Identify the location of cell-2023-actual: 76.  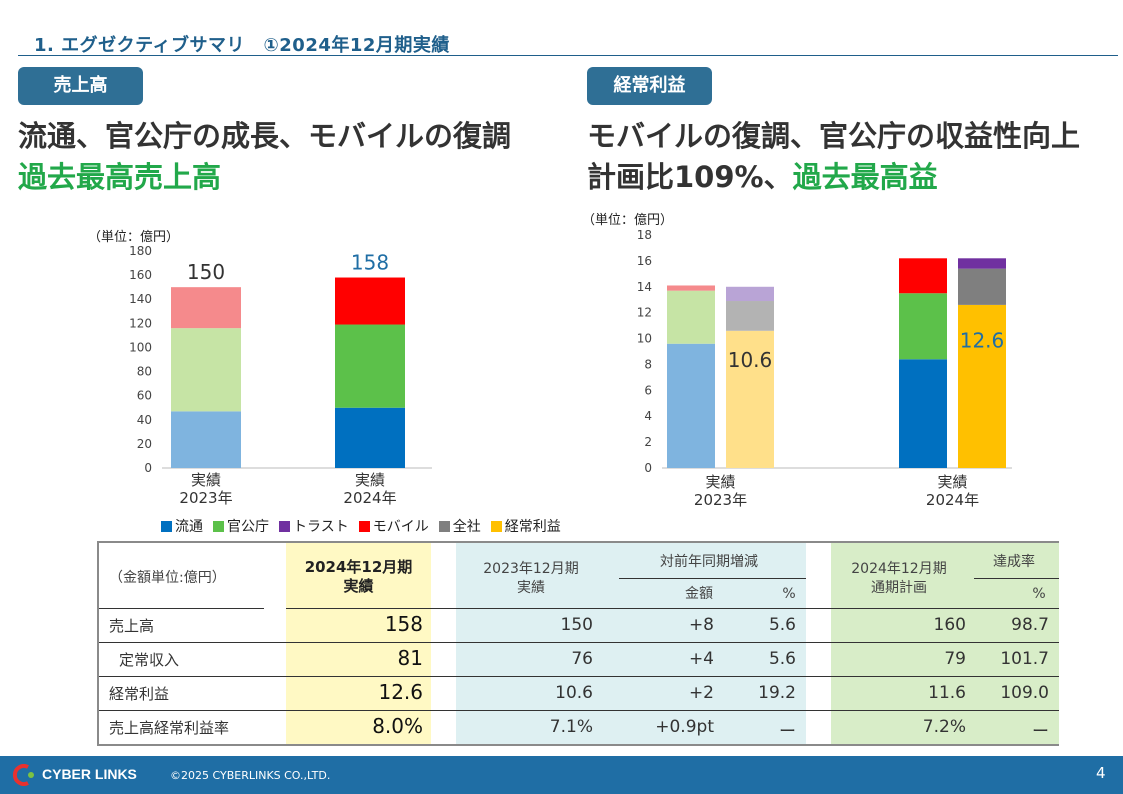
(582, 659).